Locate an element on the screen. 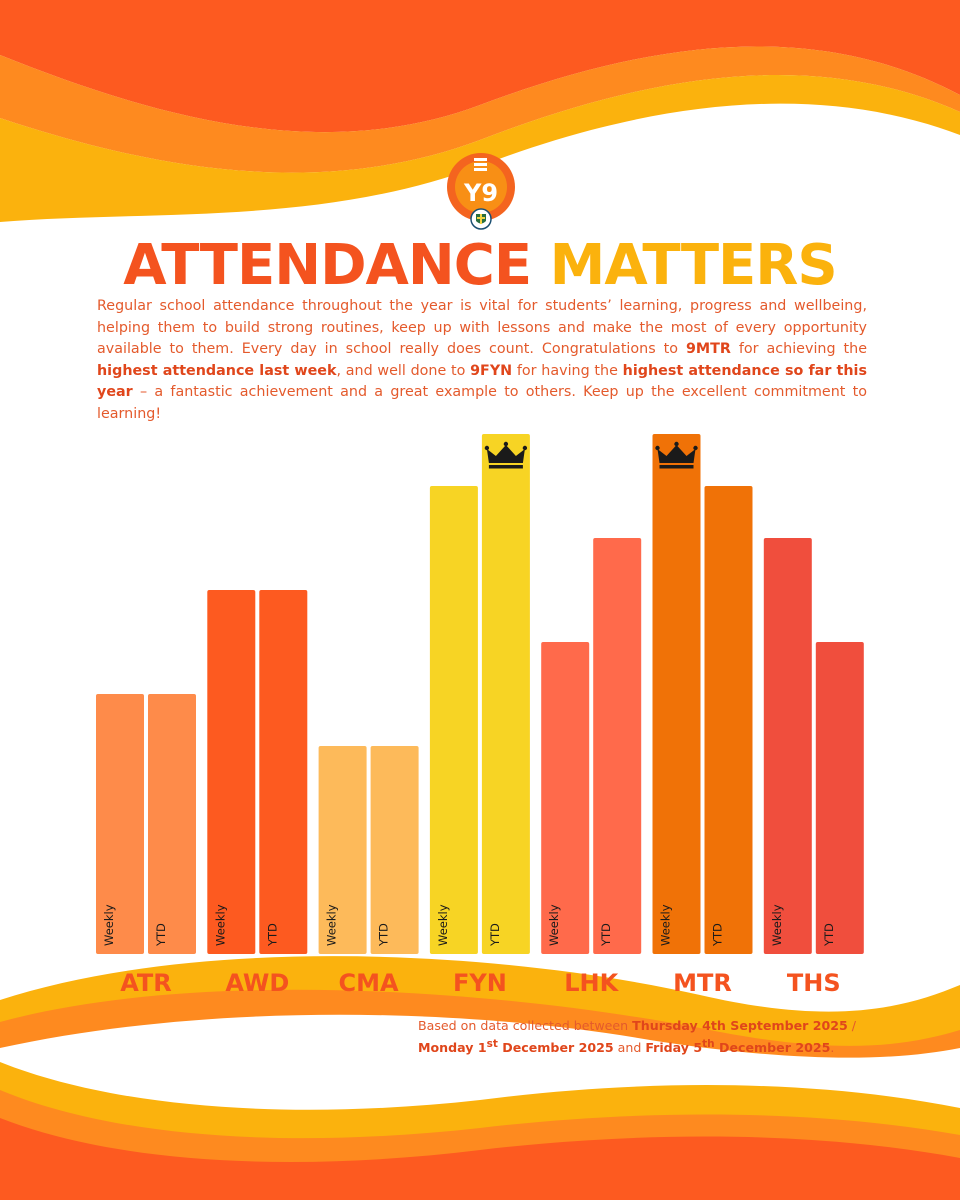 The image size is (960, 1200). bar-label-fyn-ytd: YTD is located at coordinates (495, 935).